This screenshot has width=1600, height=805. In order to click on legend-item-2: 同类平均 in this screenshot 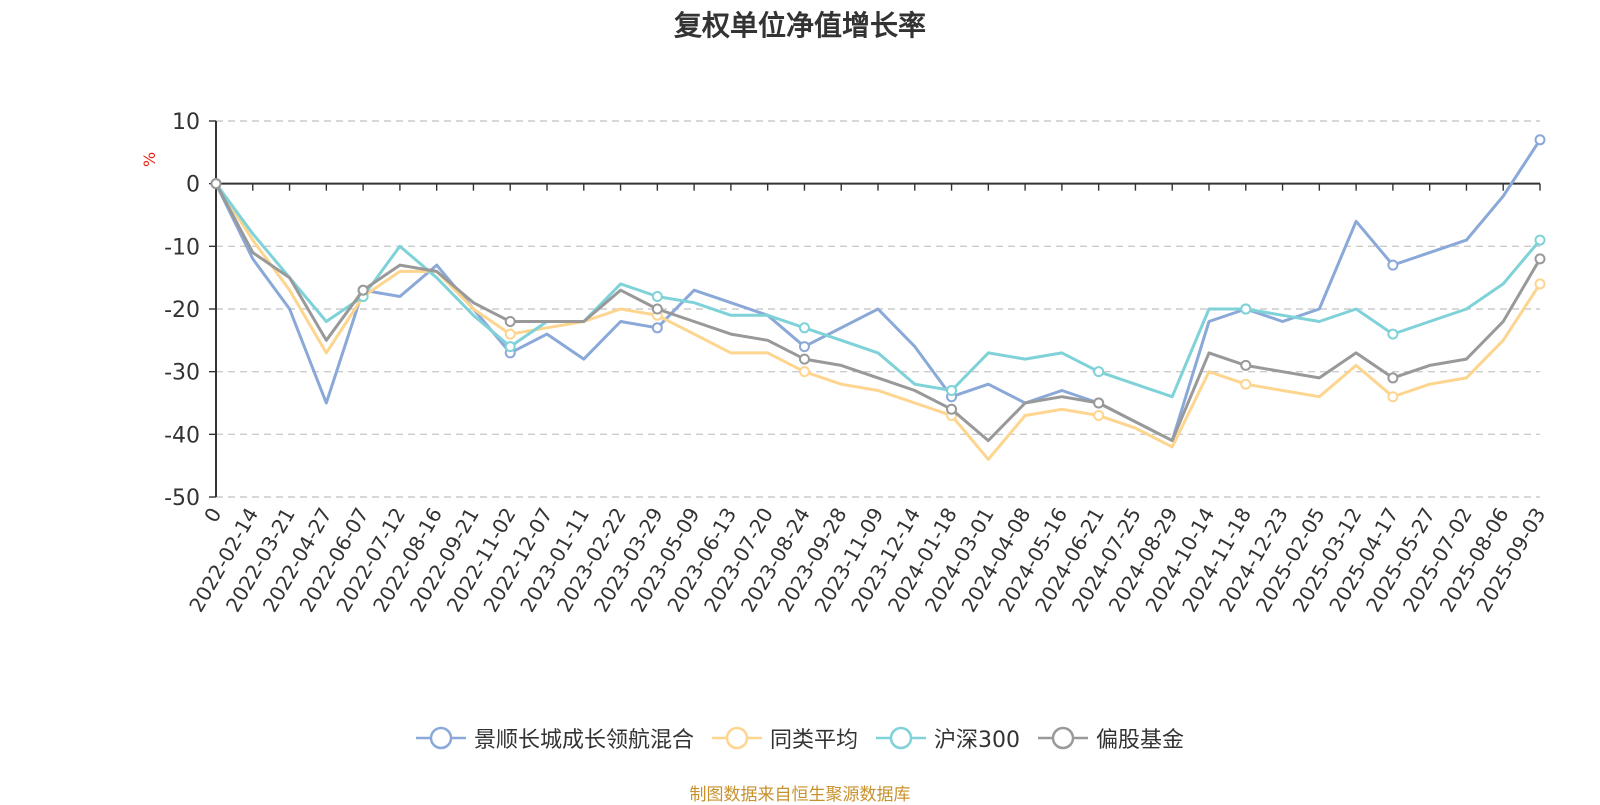, I will do `click(784, 738)`.